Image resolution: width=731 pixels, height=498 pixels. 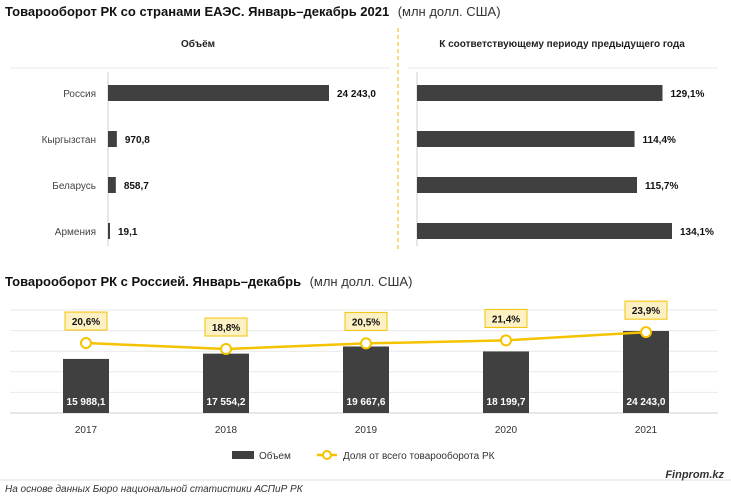 What do you see at coordinates (226, 402) in the screenshot?
I see `russia-volume-label: 17 554,2` at bounding box center [226, 402].